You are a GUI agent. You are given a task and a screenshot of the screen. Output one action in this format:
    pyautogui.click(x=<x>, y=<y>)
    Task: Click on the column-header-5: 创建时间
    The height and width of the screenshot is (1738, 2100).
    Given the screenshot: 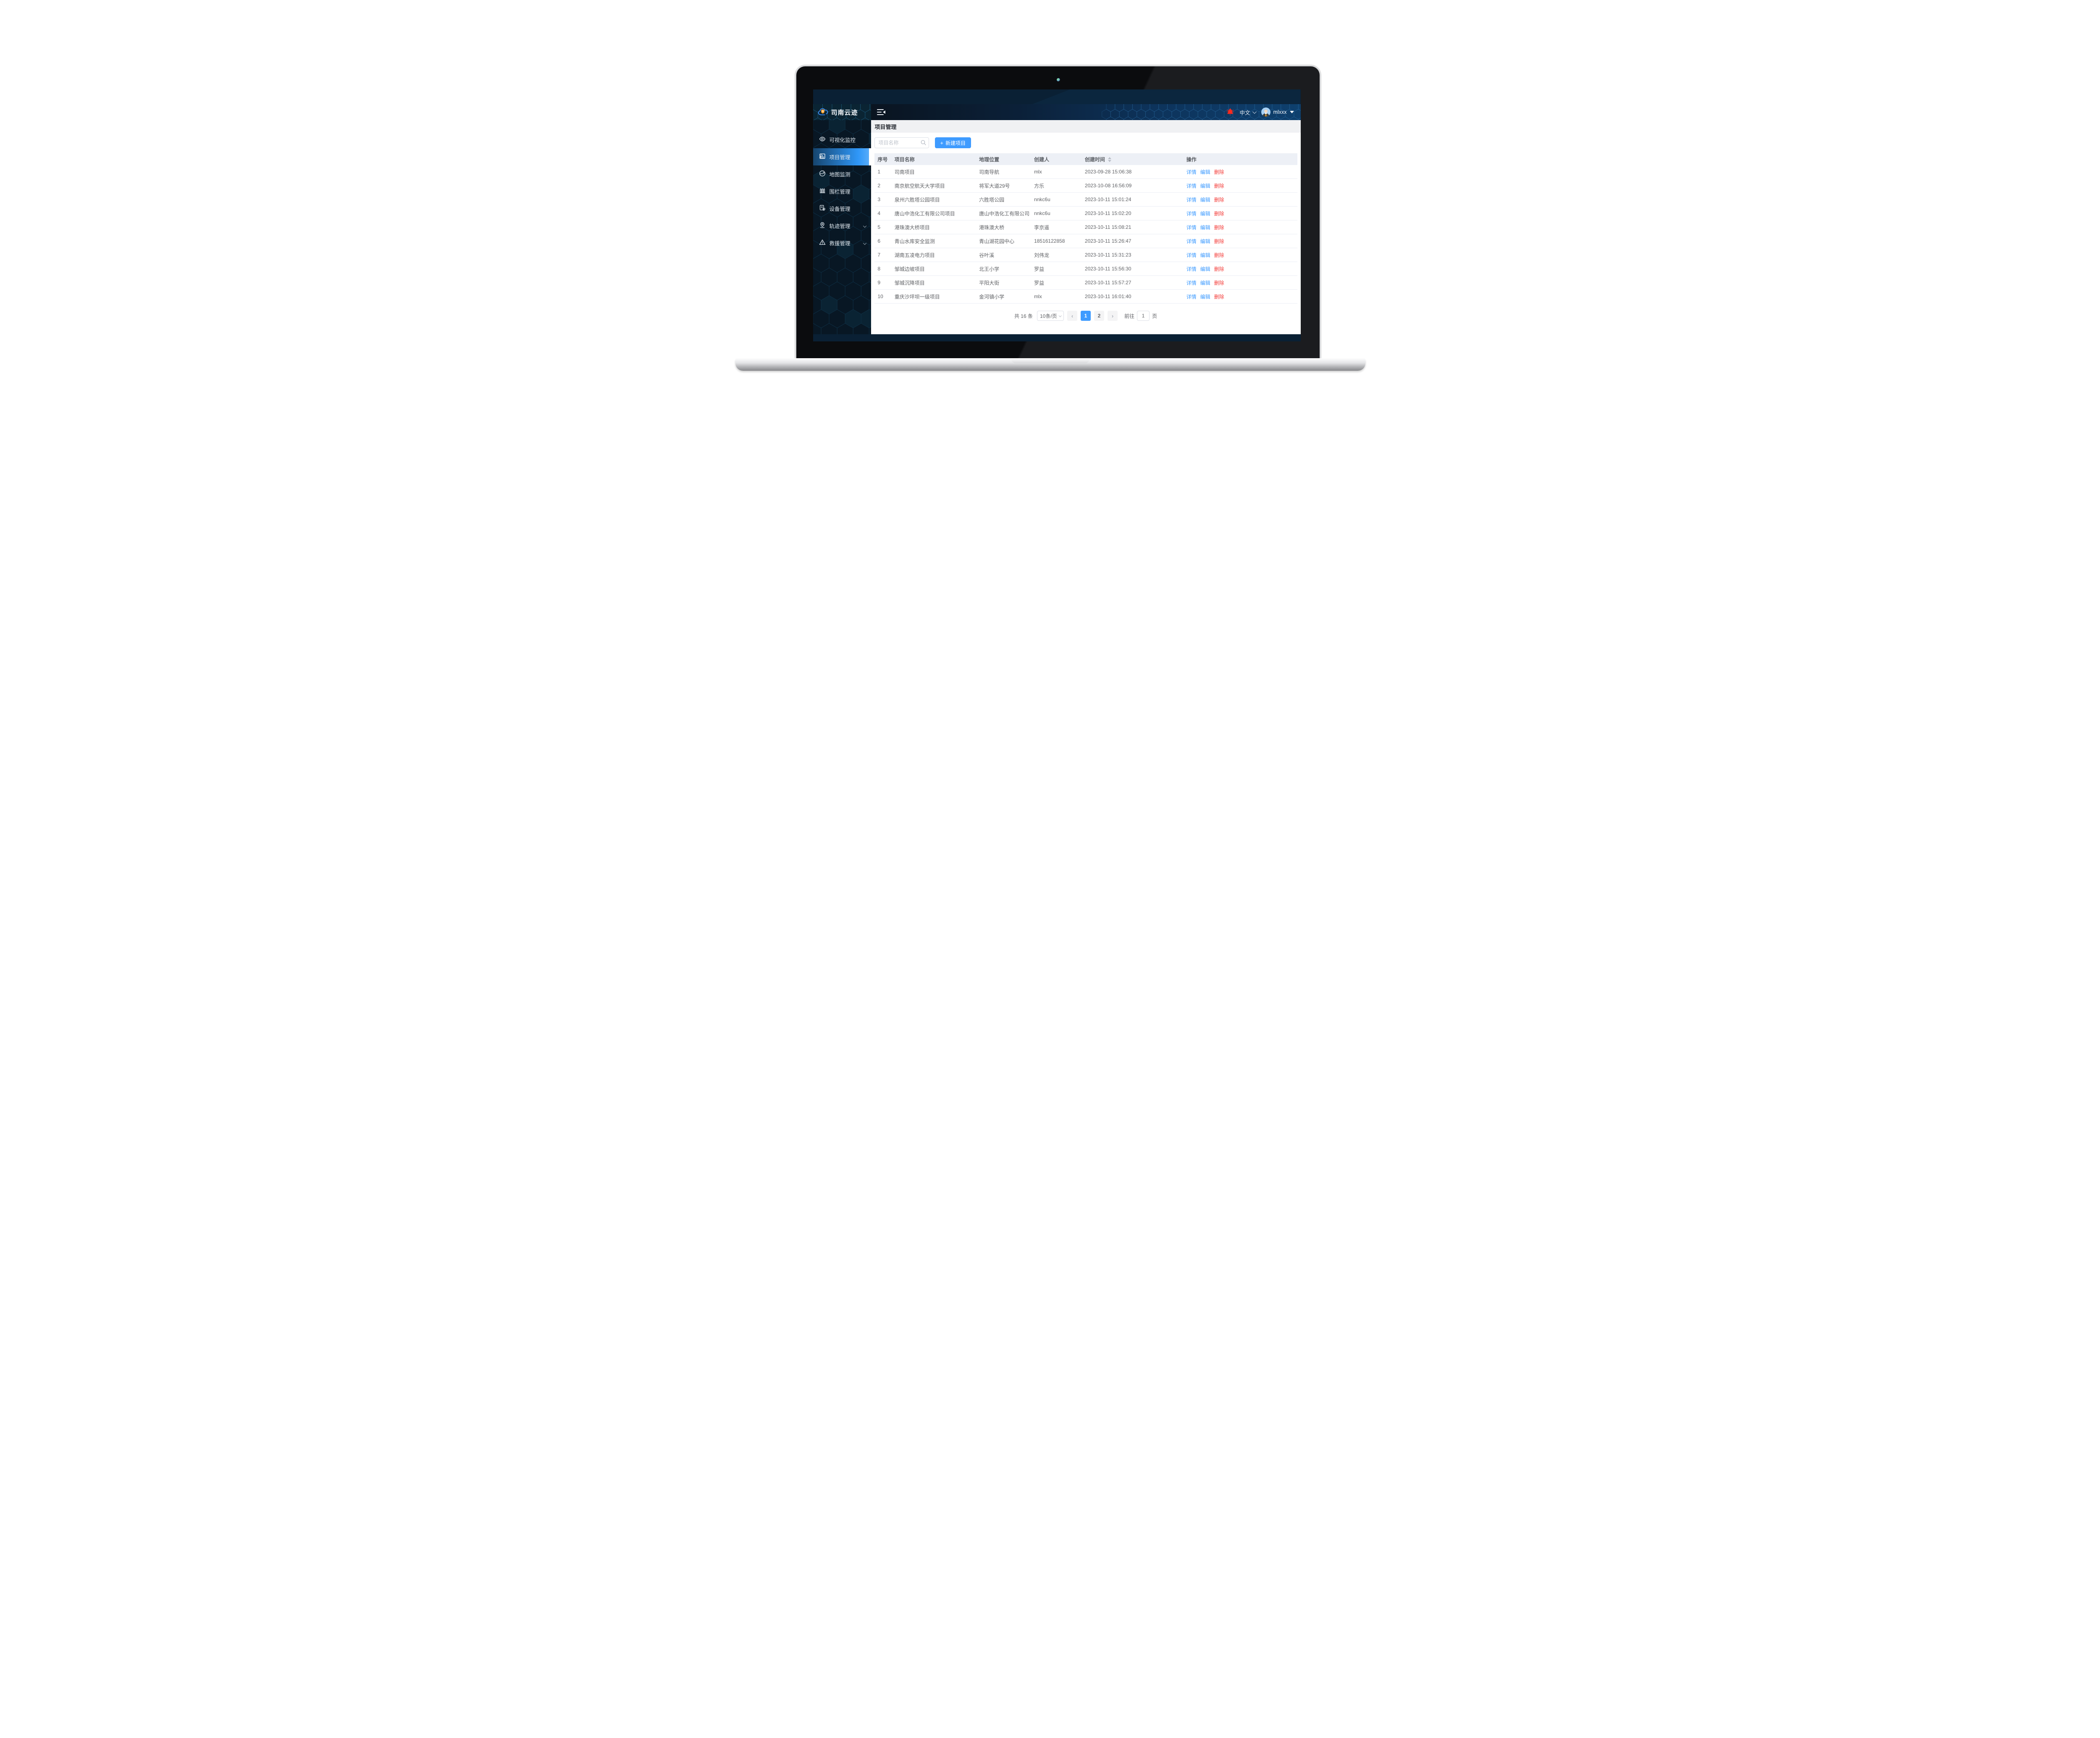 What is the action you would take?
    pyautogui.click(x=1132, y=159)
    